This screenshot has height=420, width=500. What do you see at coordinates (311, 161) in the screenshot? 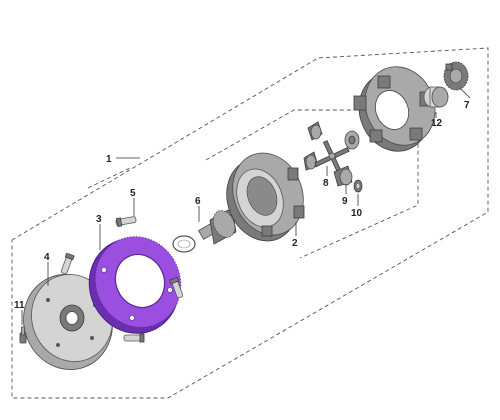
I see `spider-gear-mid` at bounding box center [311, 161].